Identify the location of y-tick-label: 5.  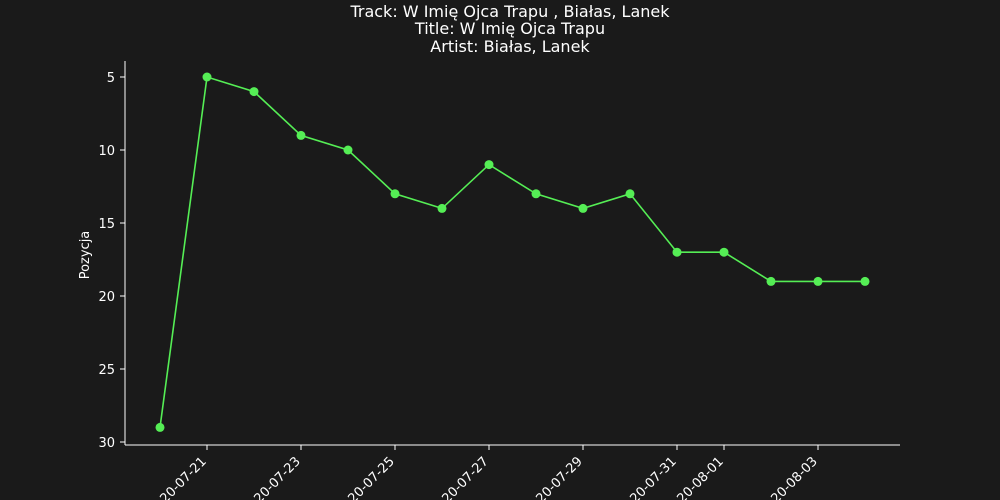
(111, 78).